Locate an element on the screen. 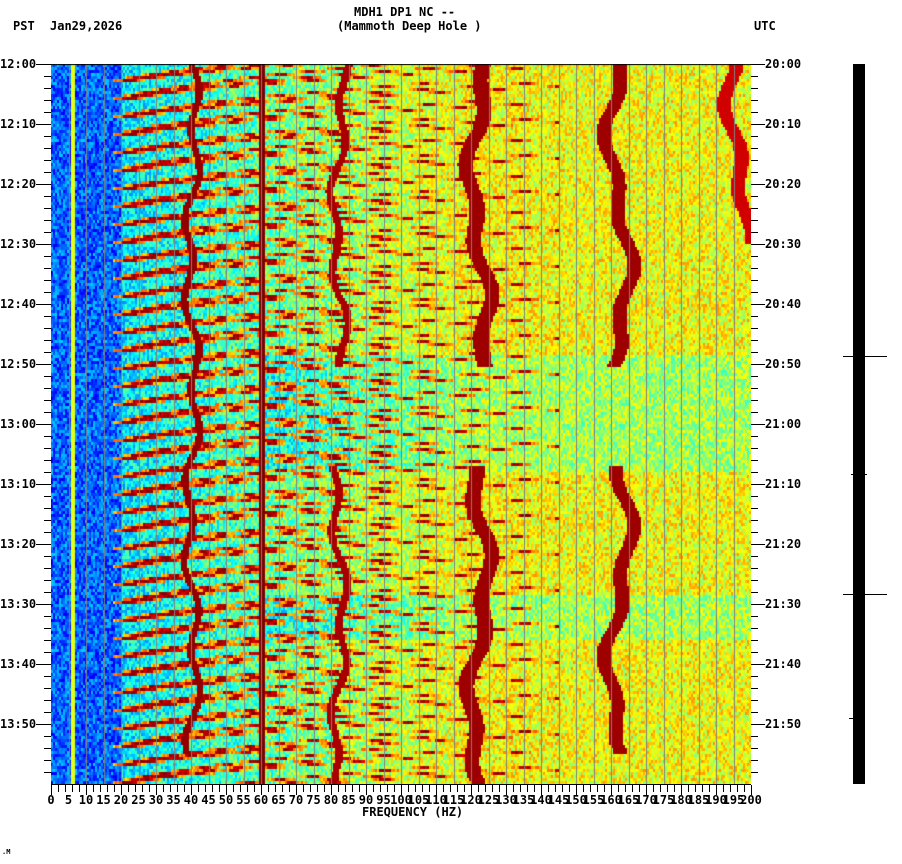 The image size is (902, 864). x-tick-label: 125 is located at coordinates (488, 800).